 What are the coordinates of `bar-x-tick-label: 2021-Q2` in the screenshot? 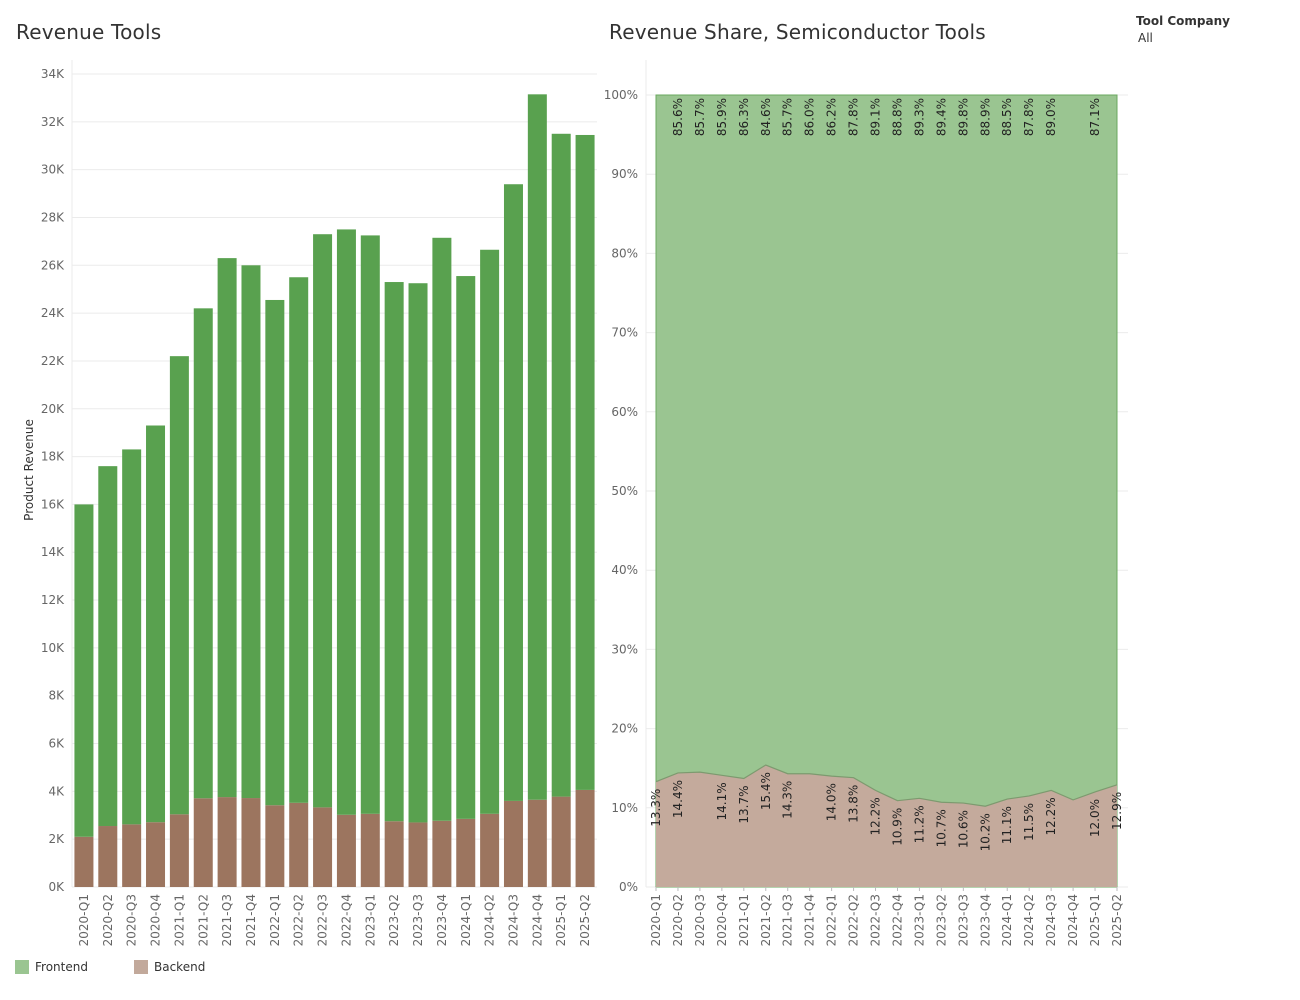 It's located at (203, 920).